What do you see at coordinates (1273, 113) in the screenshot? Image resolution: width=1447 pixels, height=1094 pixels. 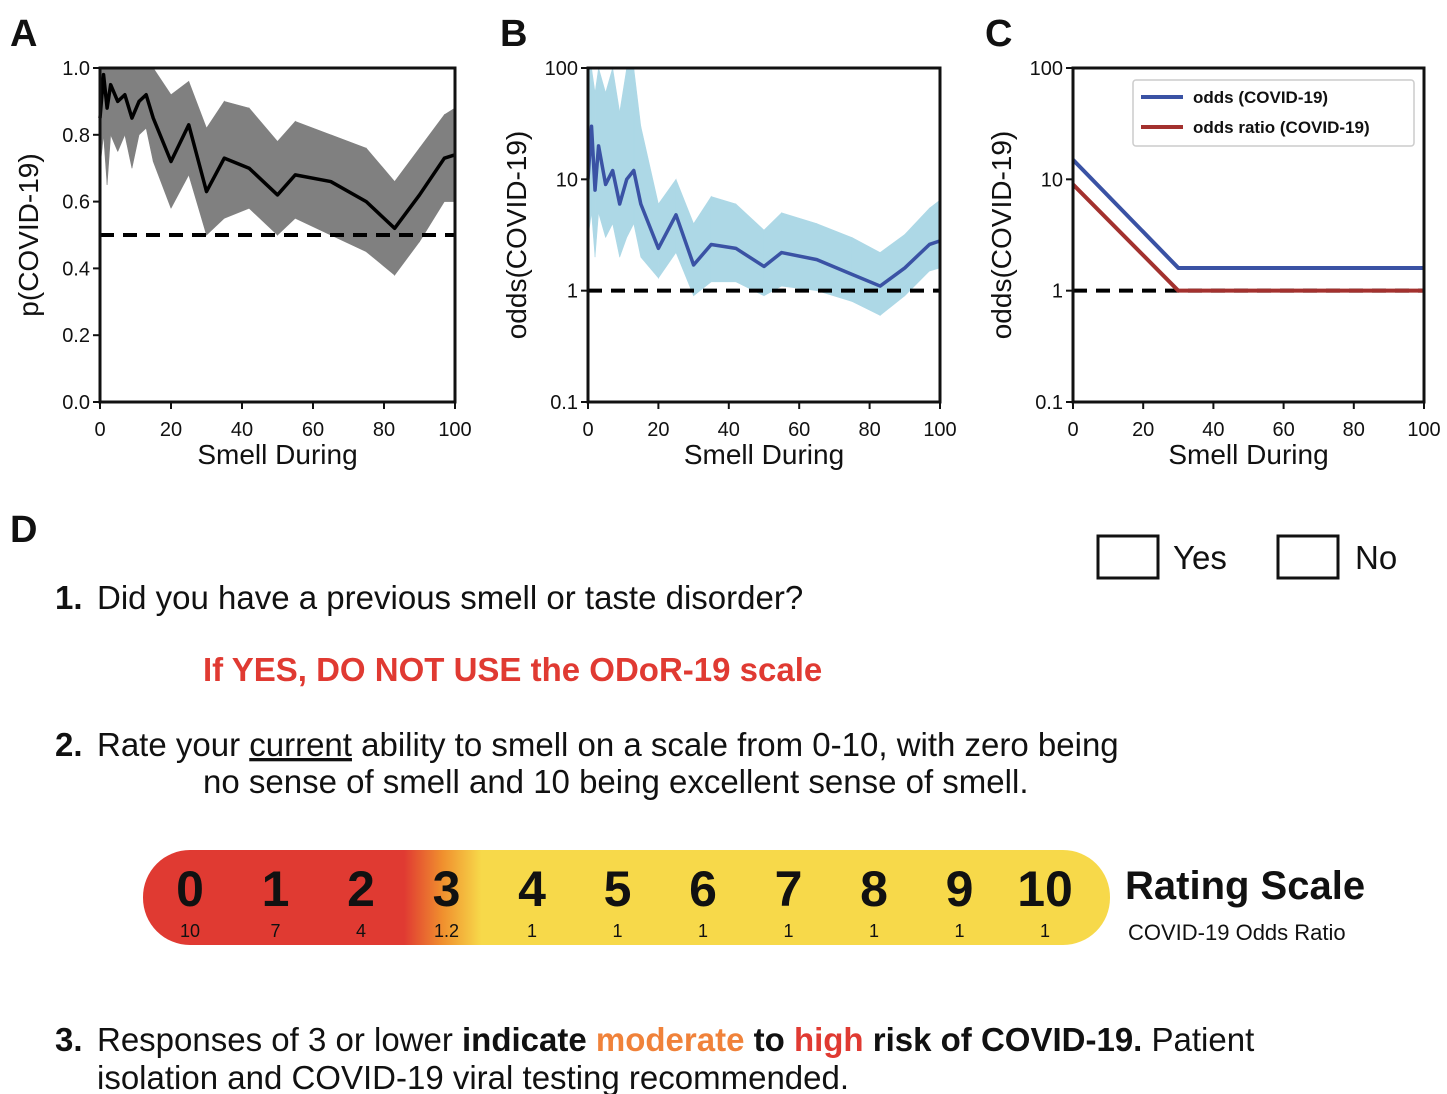 I see `legend-box` at bounding box center [1273, 113].